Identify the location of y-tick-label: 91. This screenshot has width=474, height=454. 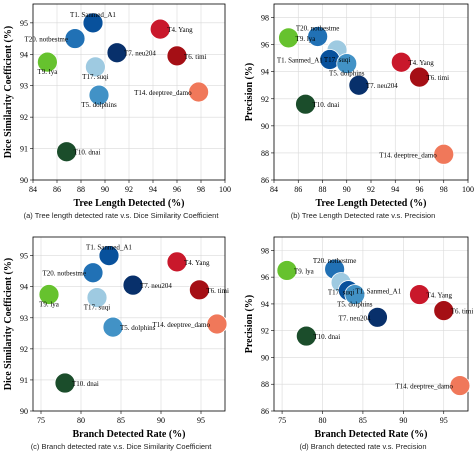
(24, 380).